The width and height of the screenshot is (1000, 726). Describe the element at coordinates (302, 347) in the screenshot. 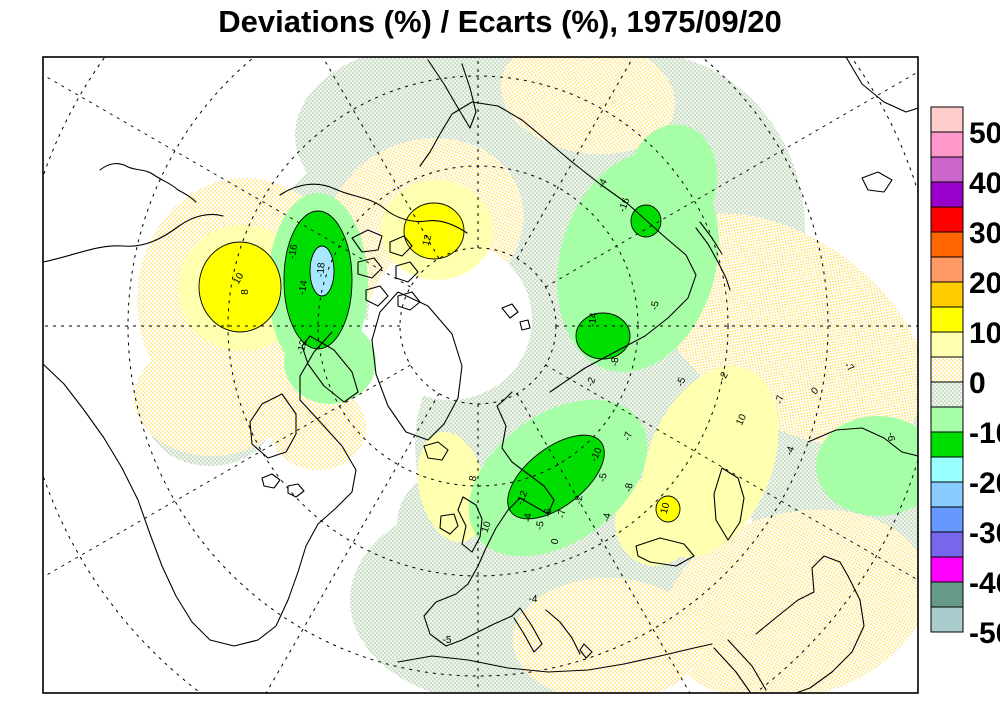

I see `contour-label-5: -12` at that location.